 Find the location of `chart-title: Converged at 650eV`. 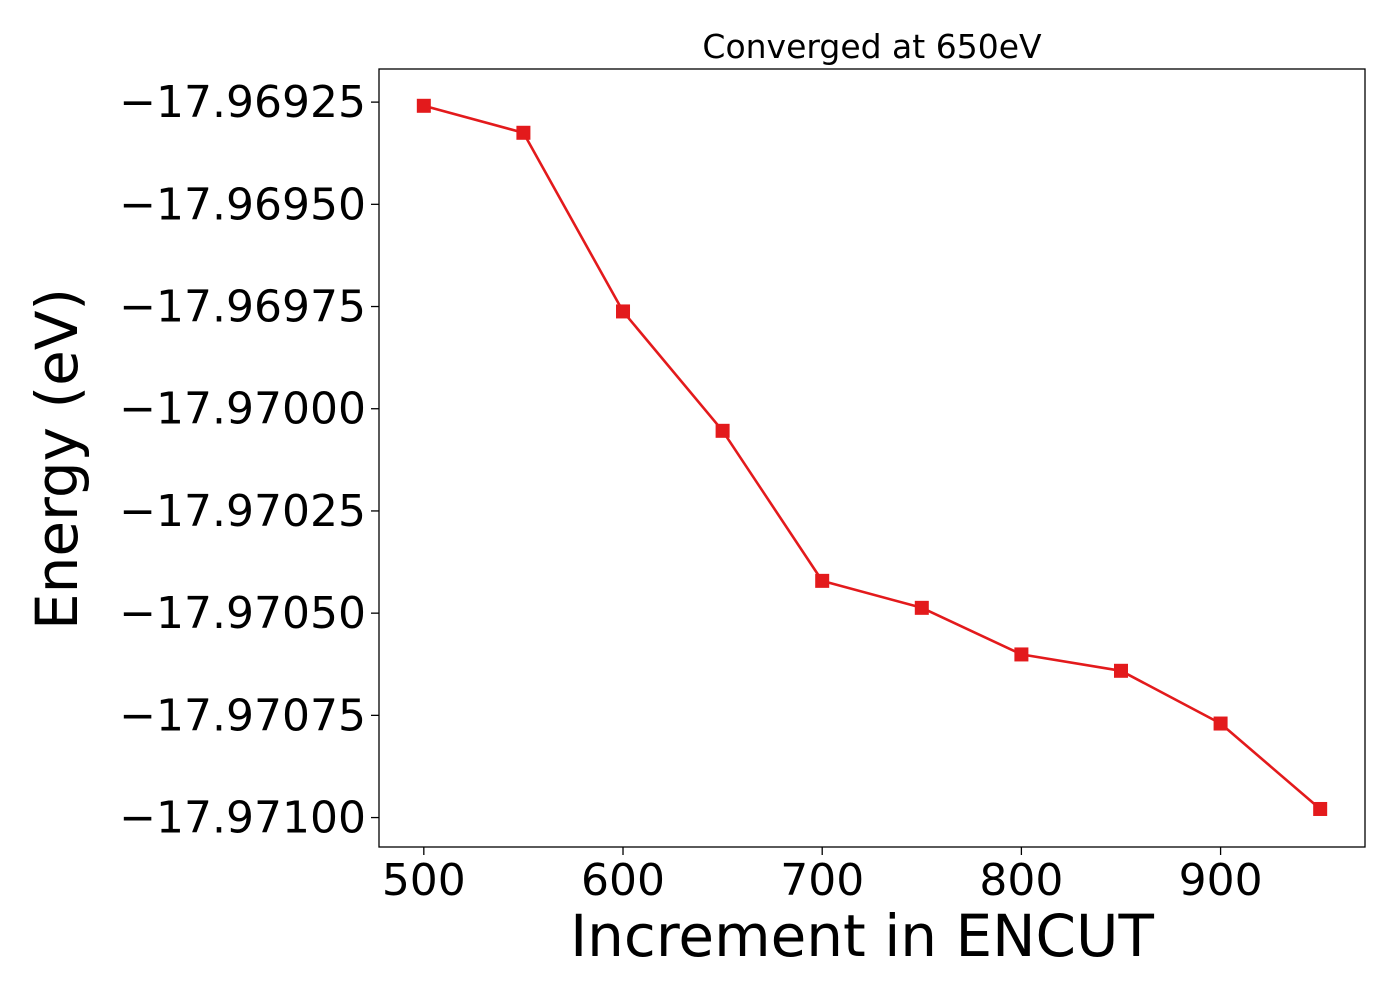

chart-title: Converged at 650eV is located at coordinates (872, 46).